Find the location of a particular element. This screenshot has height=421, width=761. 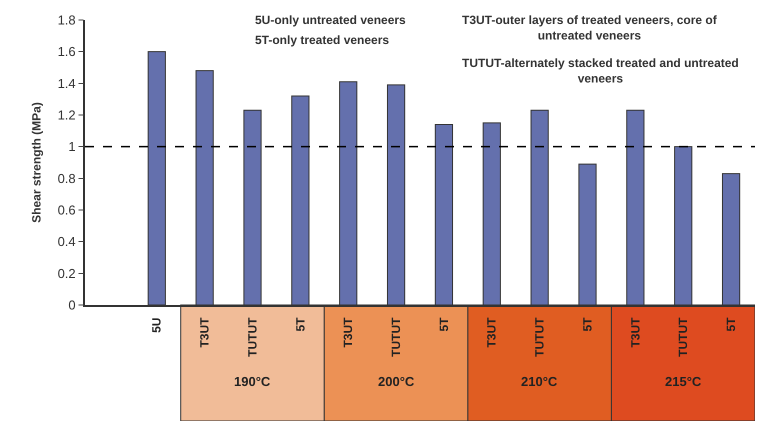

text: 200°C is located at coordinates (396, 381).